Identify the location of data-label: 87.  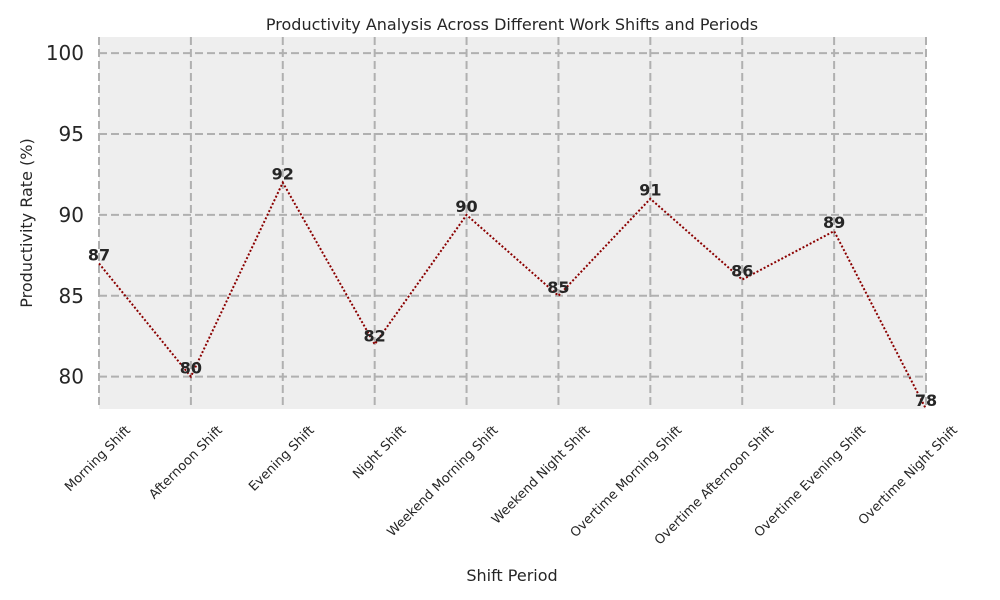
(99, 254).